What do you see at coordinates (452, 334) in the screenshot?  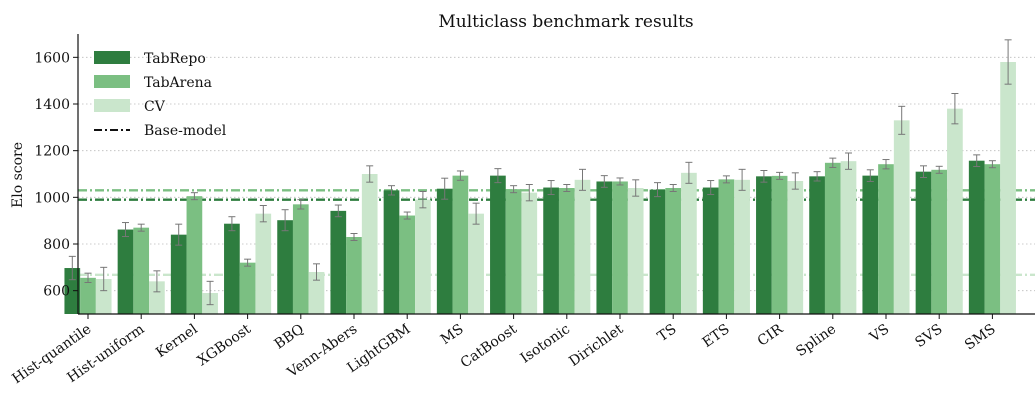 I see `x-tick-label: MS` at bounding box center [452, 334].